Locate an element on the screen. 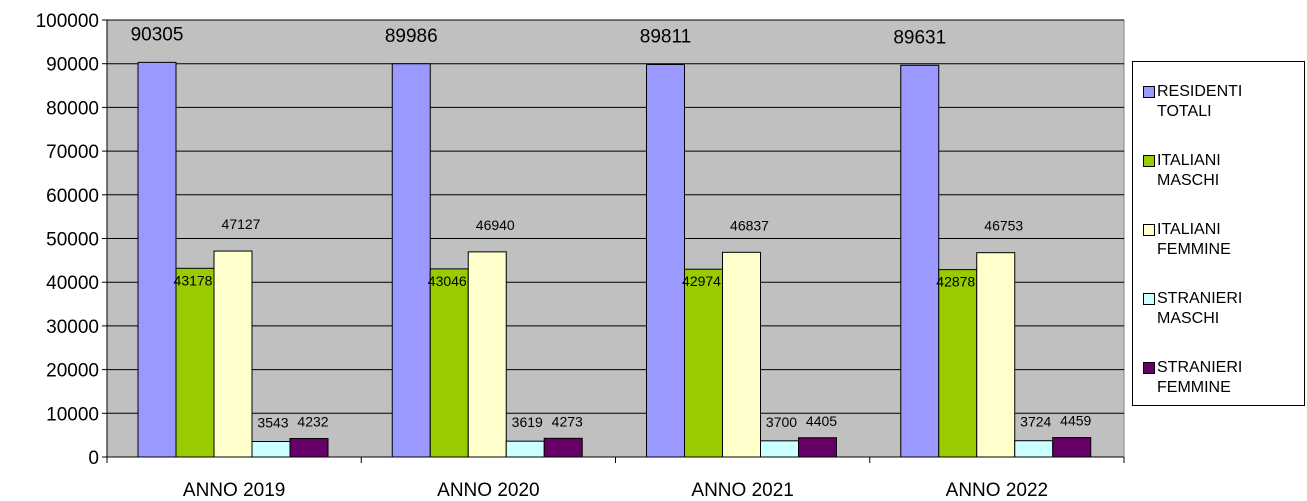 This screenshot has height=501, width=1307. legend-label: STRANIERI FEMMINE is located at coordinates (1200, 377).